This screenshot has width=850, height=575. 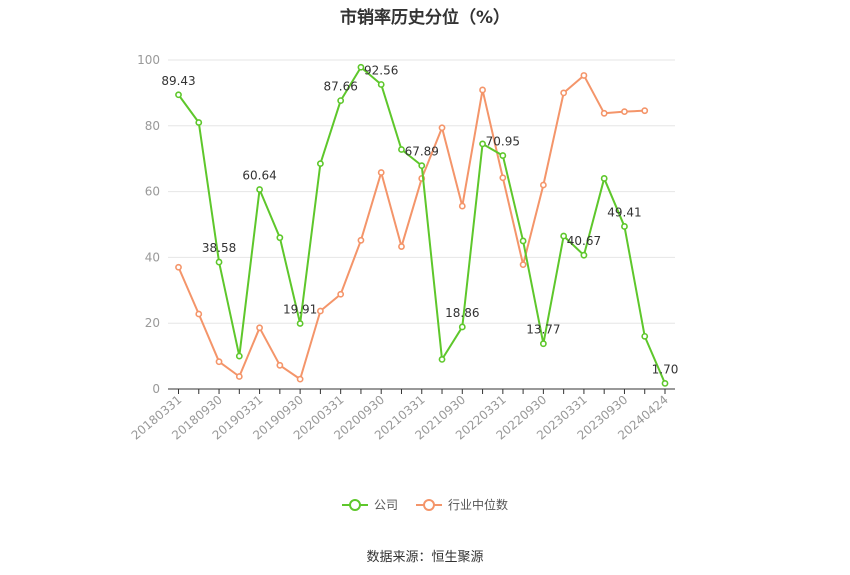 What do you see at coordinates (369, 504) in the screenshot?
I see `legend-item-company: 公司` at bounding box center [369, 504].